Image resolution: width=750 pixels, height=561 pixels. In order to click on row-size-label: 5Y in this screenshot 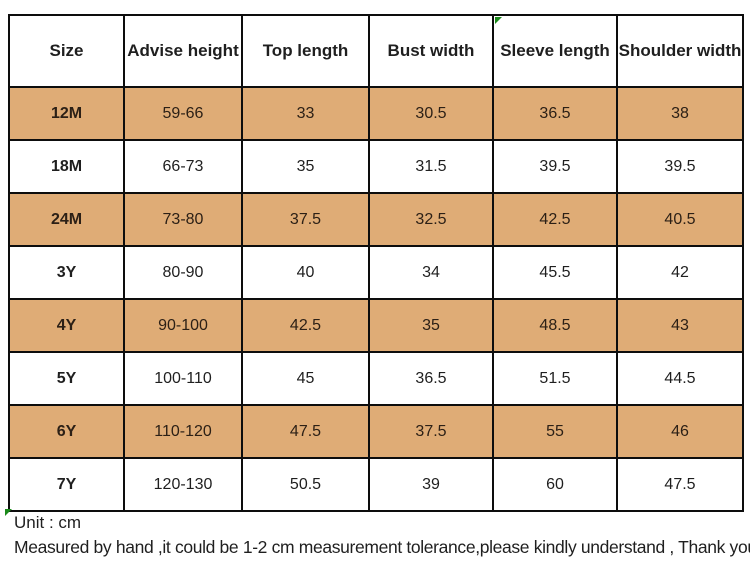, I will do `click(66, 378)`.